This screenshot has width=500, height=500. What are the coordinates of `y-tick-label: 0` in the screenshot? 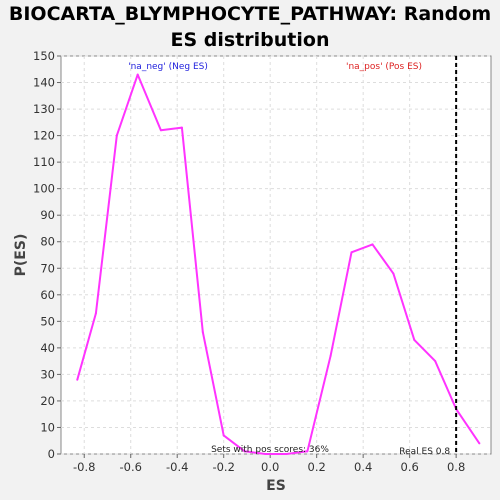 It's located at (51, 454).